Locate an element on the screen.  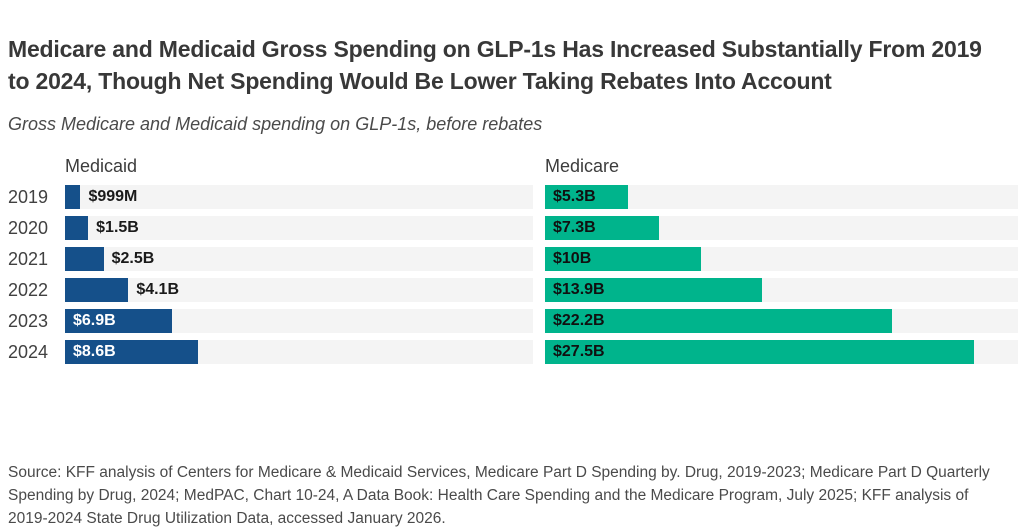
chart-row-2019: 2019 $999M $5.3B is located at coordinates (513, 197).